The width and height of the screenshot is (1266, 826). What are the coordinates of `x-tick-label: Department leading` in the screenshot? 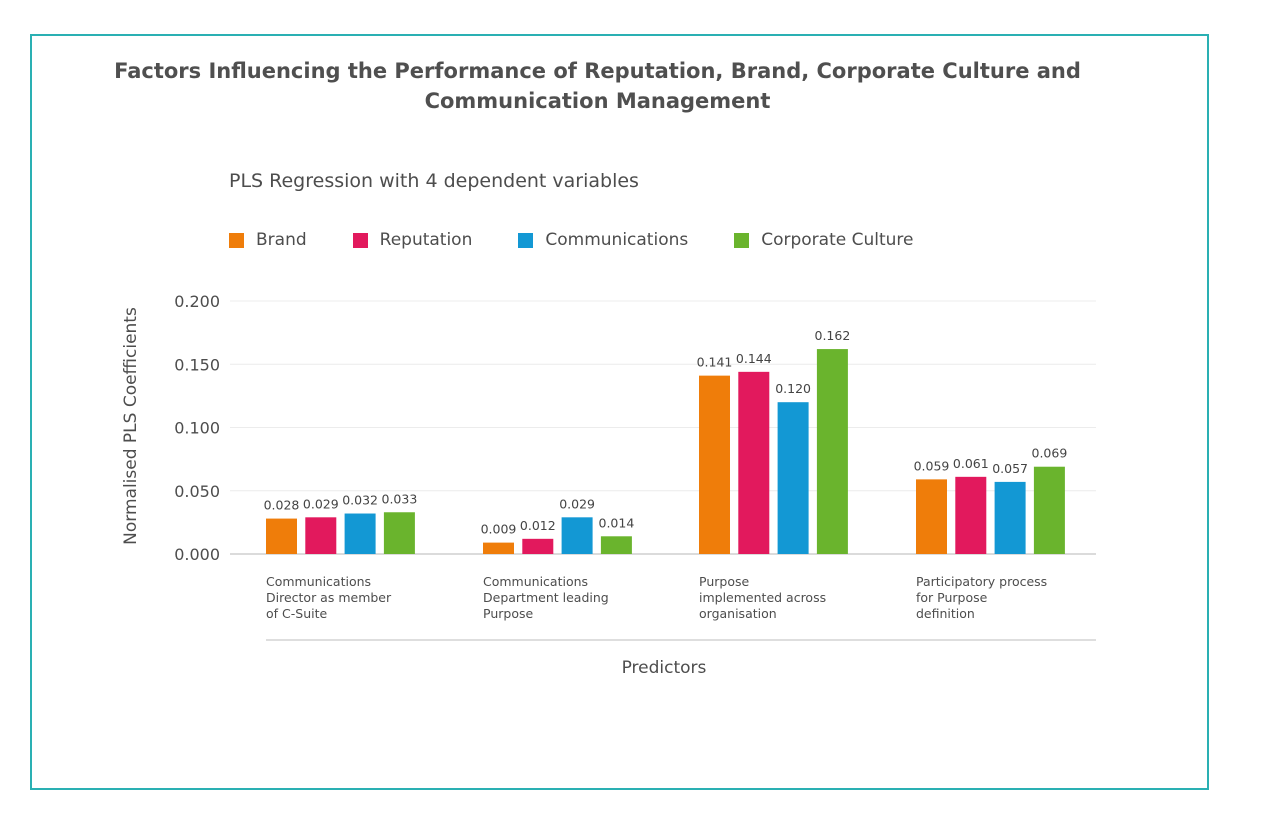 It's located at (546, 597).